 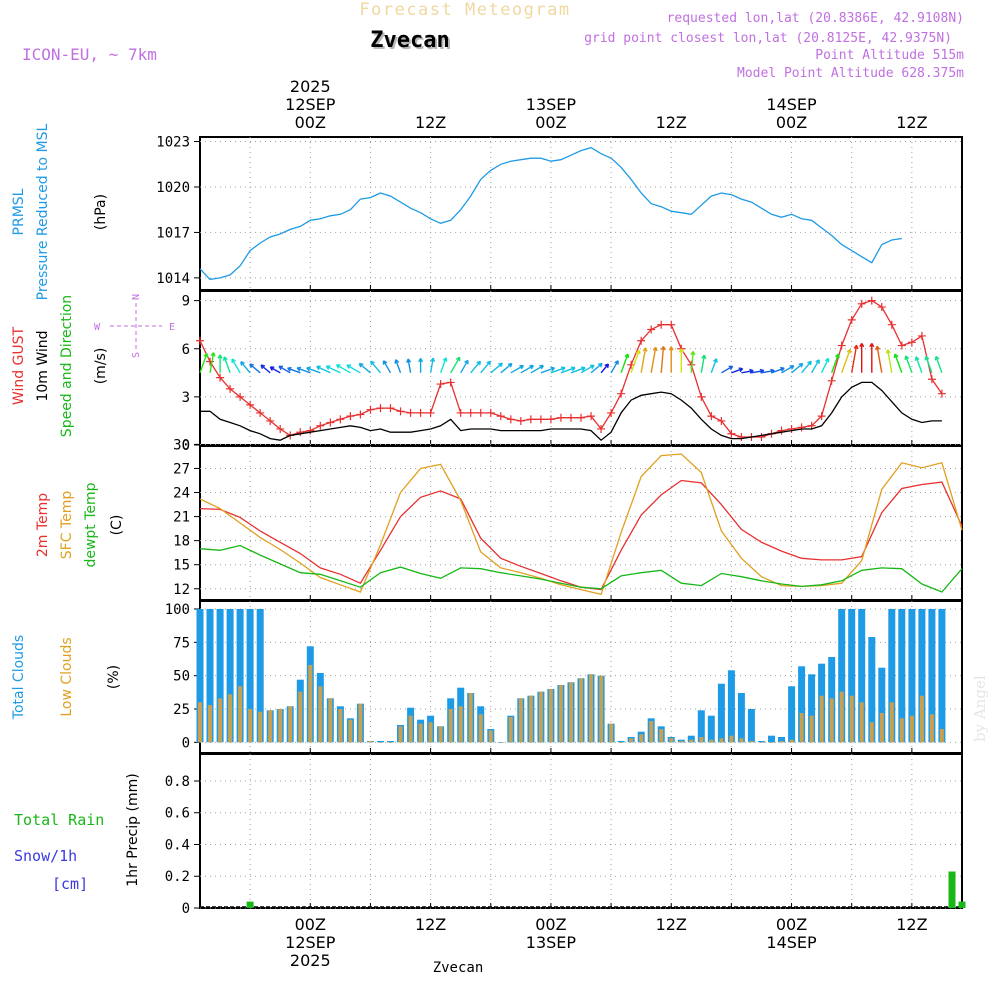 What do you see at coordinates (181, 518) in the screenshot?
I see `y-tick-label: 21` at bounding box center [181, 518].